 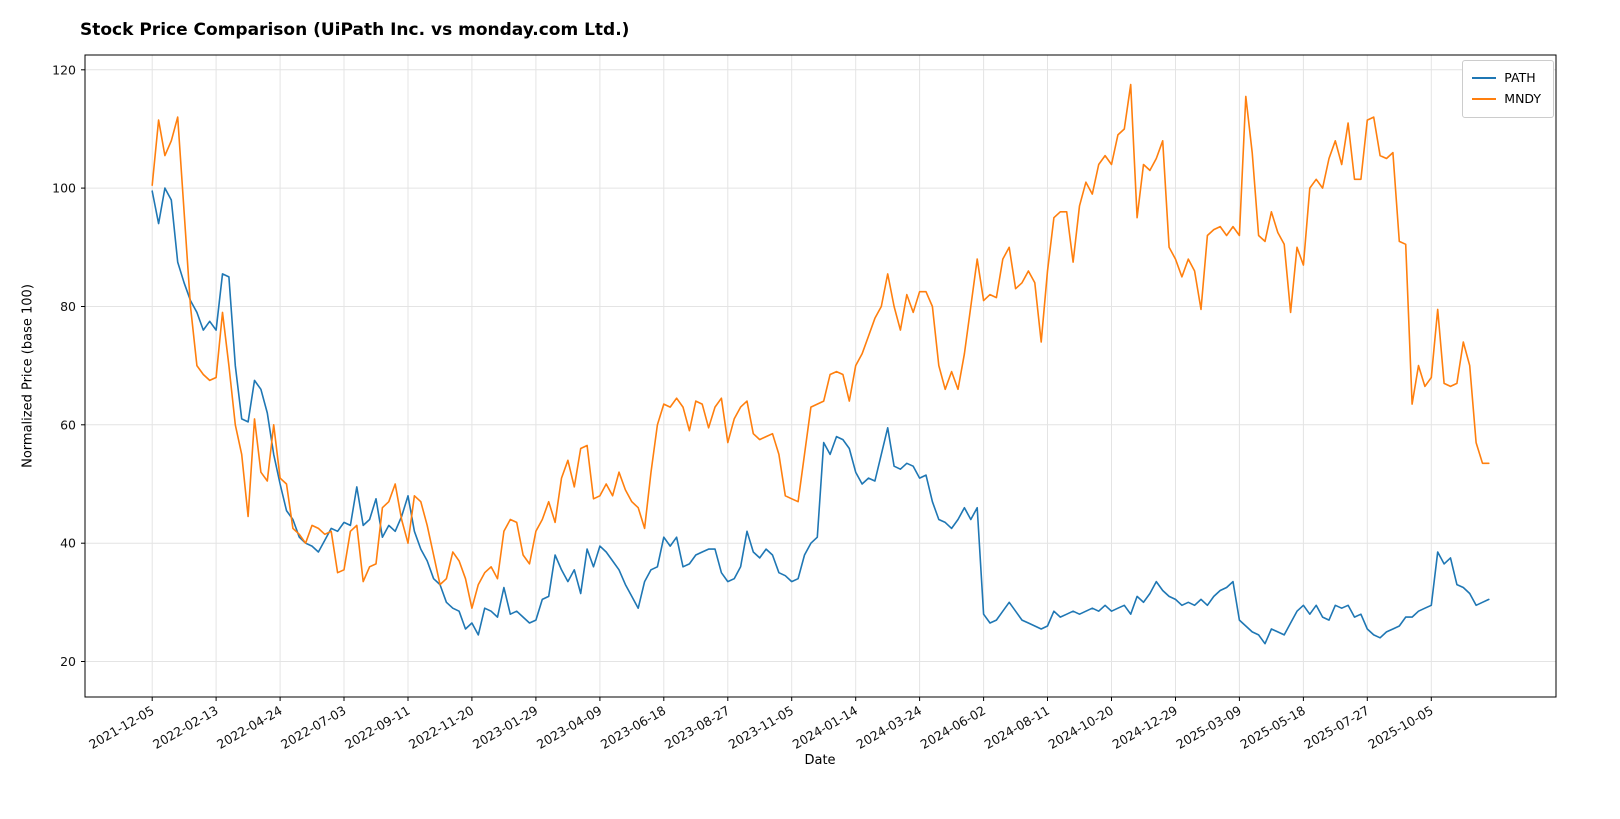 I want to click on legend-entry-mndy: MNDY, so click(x=1506, y=99).